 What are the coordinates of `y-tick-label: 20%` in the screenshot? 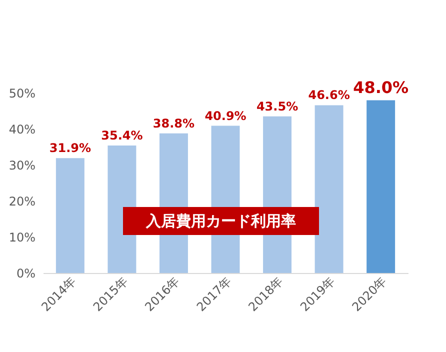 It's located at (22, 201).